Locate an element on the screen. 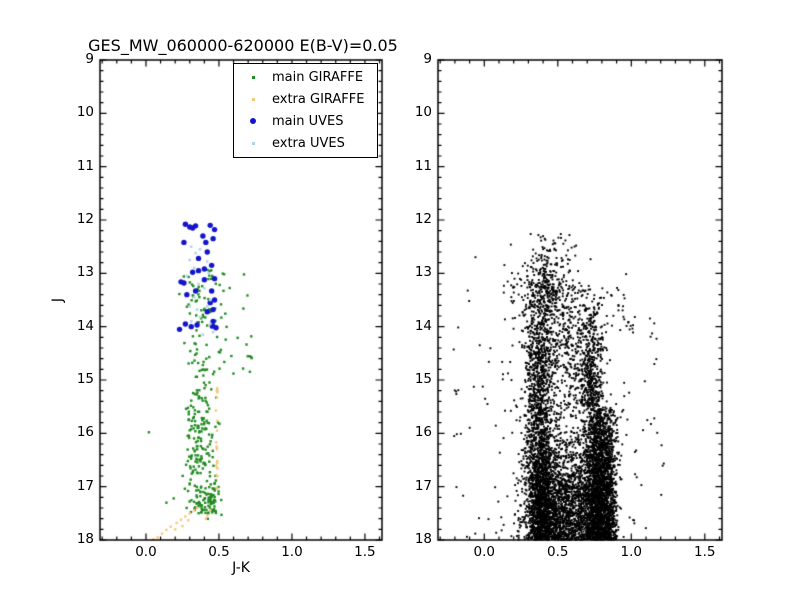 This screenshot has width=800, height=600. legend-item-extra-uves: extra UVES is located at coordinates (305, 143).